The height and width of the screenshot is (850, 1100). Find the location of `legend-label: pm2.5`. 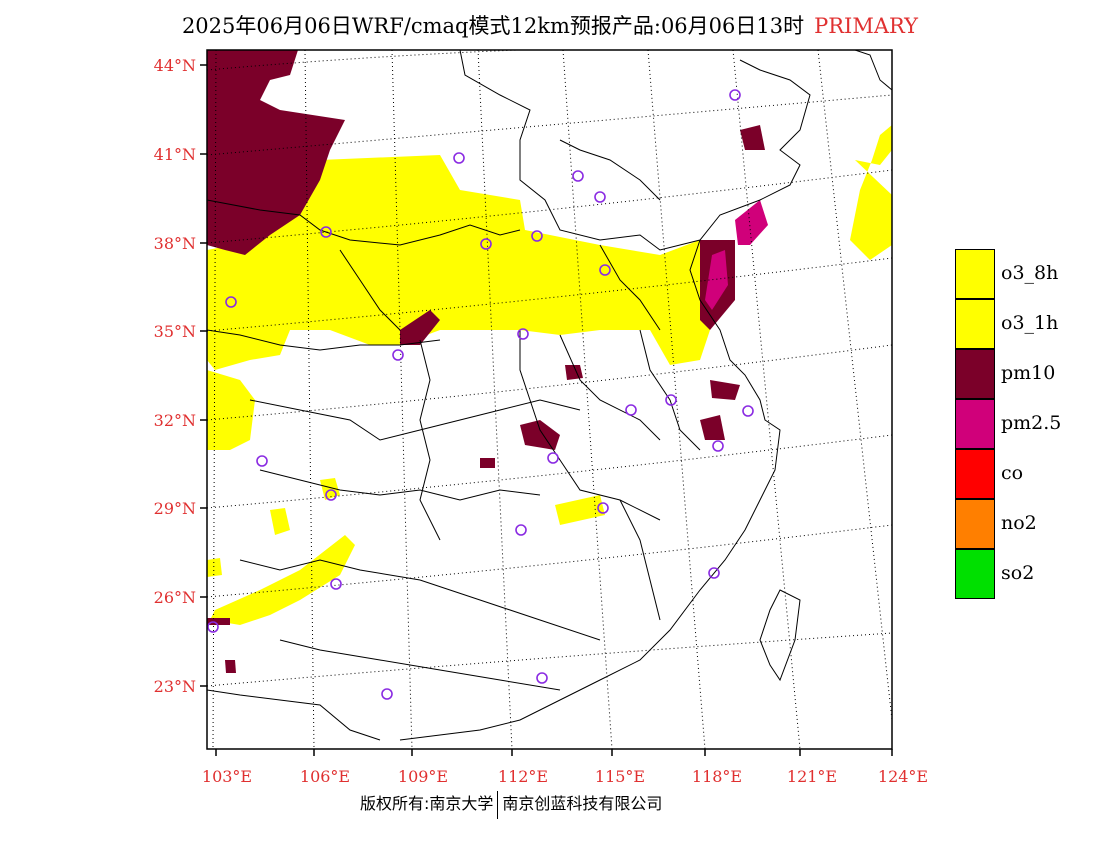

legend-label: pm2.5 is located at coordinates (1031, 423).